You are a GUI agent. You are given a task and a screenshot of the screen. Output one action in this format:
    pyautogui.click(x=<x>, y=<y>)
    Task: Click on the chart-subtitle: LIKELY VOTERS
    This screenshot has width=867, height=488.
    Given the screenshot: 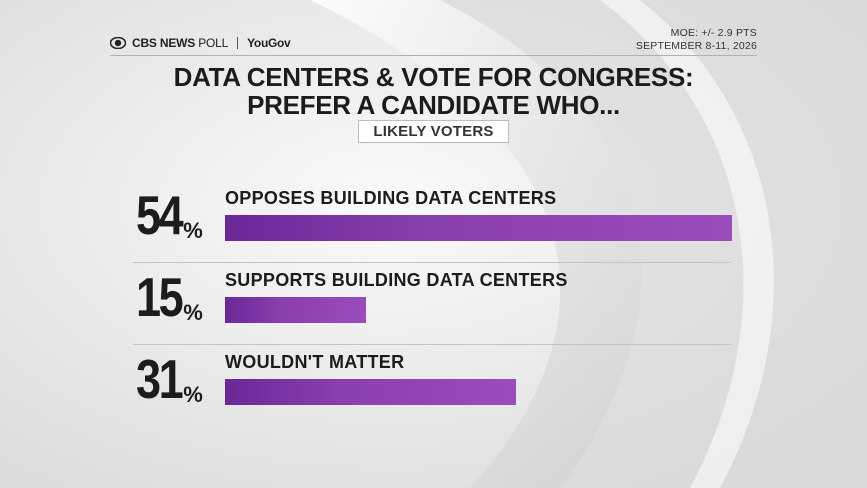 What is the action you would take?
    pyautogui.click(x=433, y=131)
    